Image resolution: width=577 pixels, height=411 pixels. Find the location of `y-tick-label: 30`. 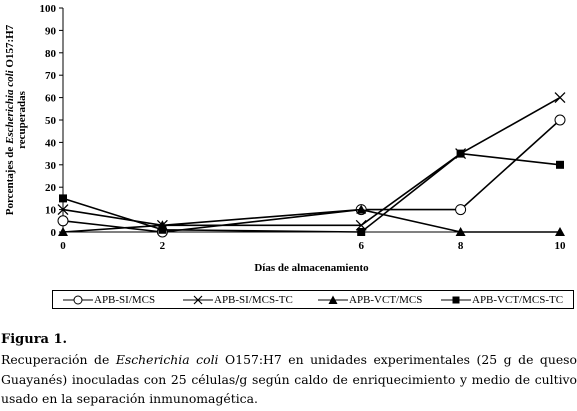

y-tick-label: 30 is located at coordinates (51, 166).